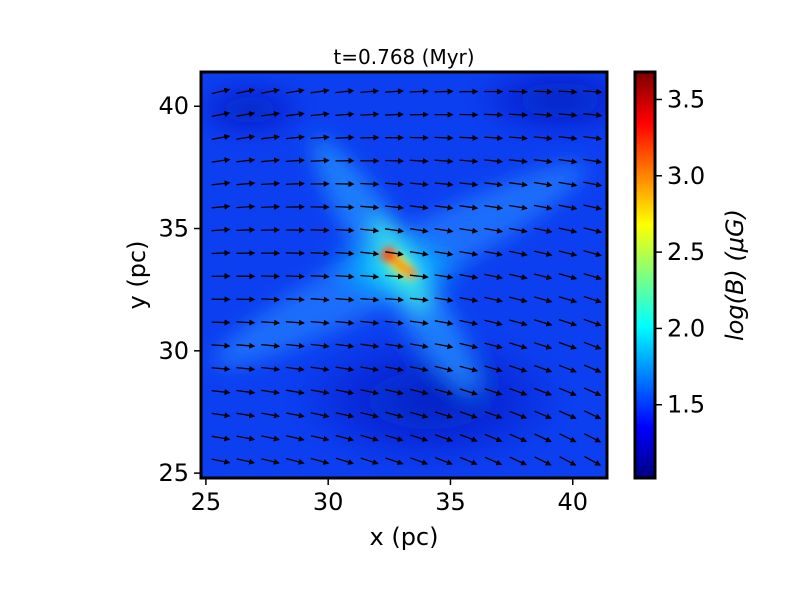  What do you see at coordinates (403, 57) in the screenshot?
I see `chart-title: t=0.768 (Myr)` at bounding box center [403, 57].